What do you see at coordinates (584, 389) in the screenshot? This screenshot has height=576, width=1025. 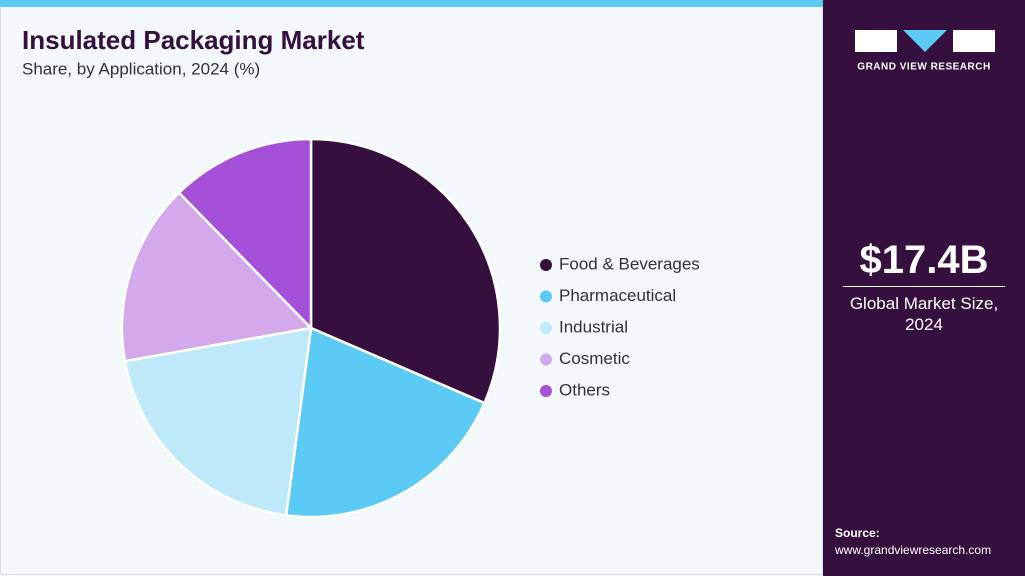 I see `legend-label: Others` at bounding box center [584, 389].